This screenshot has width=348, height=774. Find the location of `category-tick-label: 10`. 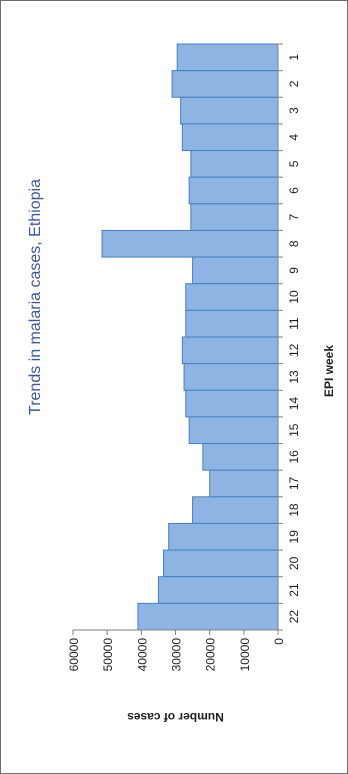

category-tick-label: 10 is located at coordinates (294, 297).